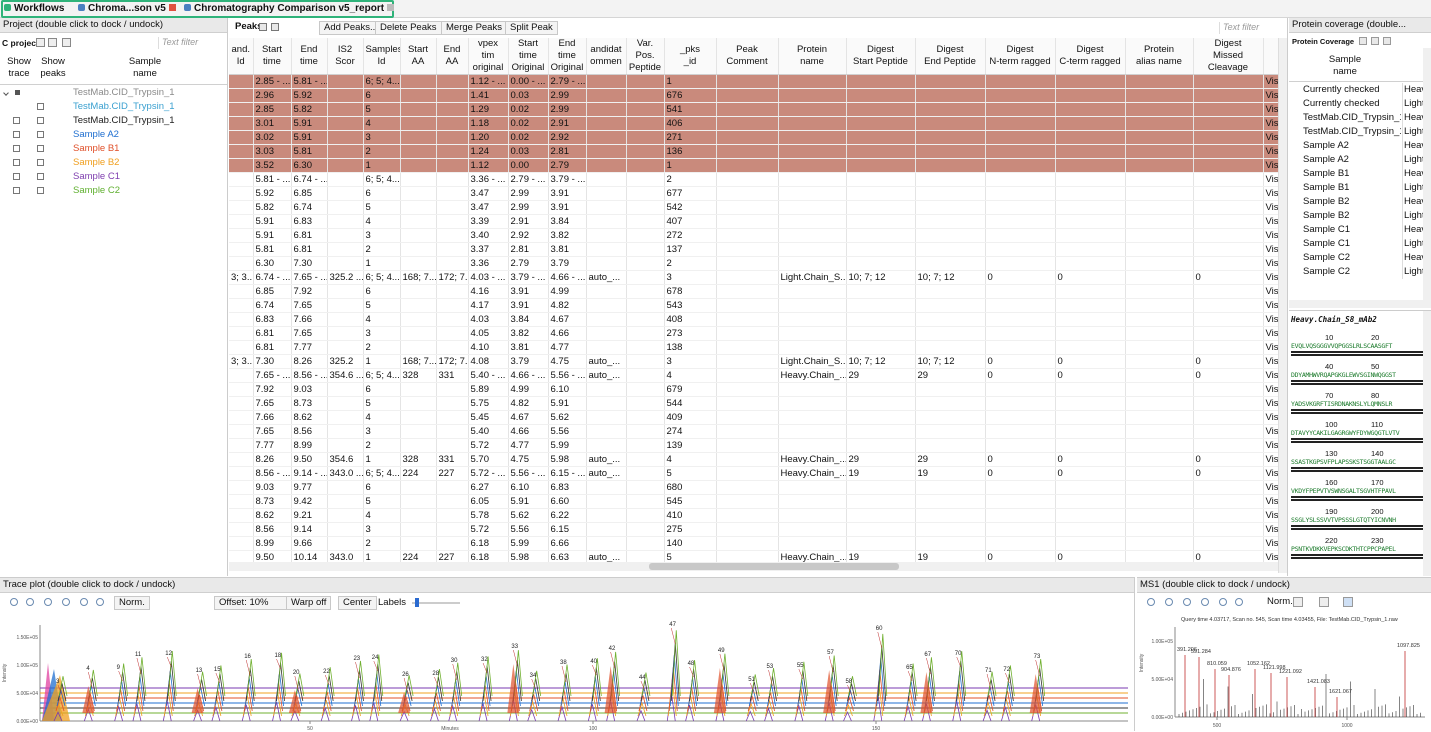 This screenshot has height=732, width=1431. I want to click on peak-row: 2.96 5.92 6 1.41 0.03 2.99 676 Vis, so click(753, 95).